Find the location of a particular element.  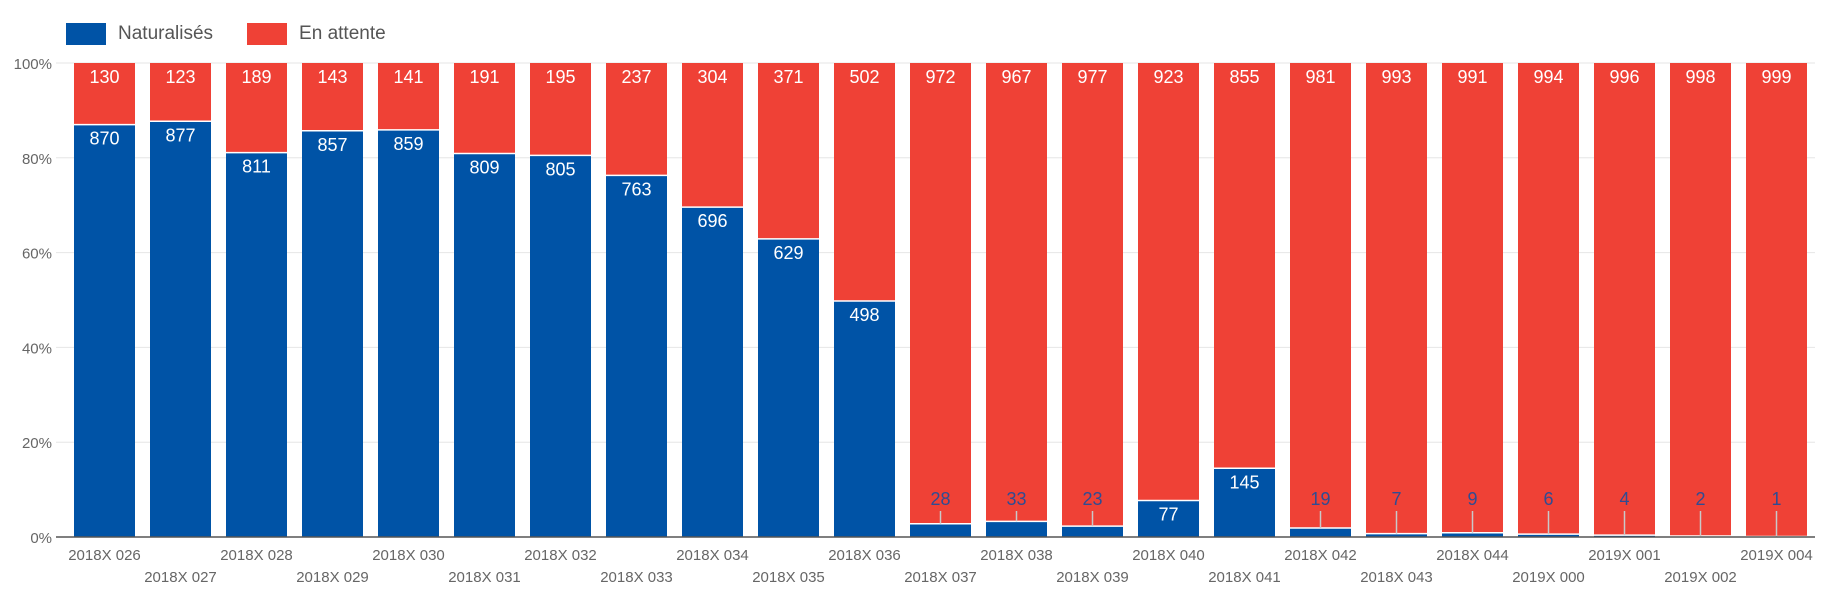

data-label-naturalises: 33 is located at coordinates (1016, 499).